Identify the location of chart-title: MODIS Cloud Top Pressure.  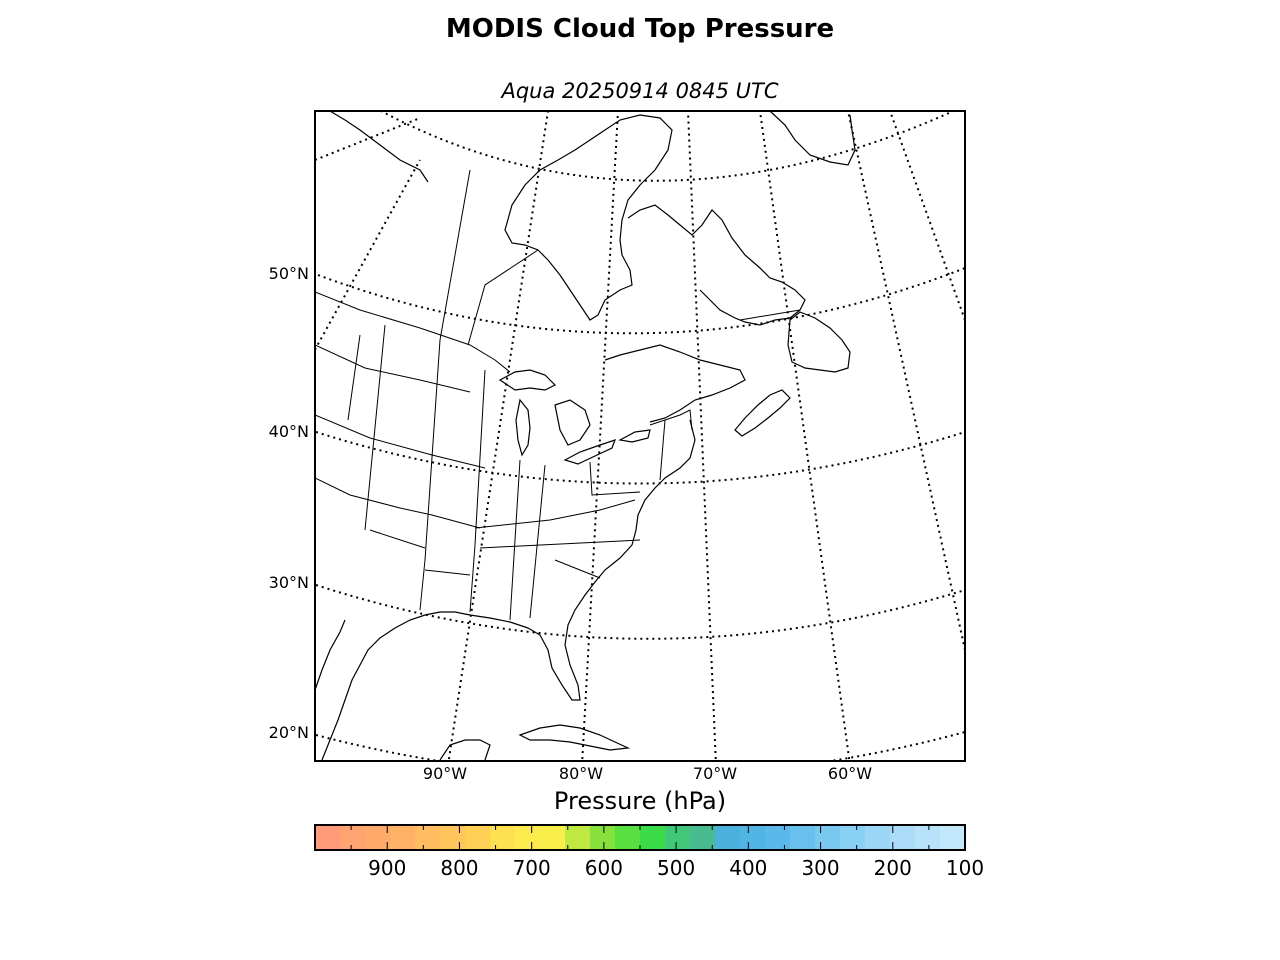
(640, 29).